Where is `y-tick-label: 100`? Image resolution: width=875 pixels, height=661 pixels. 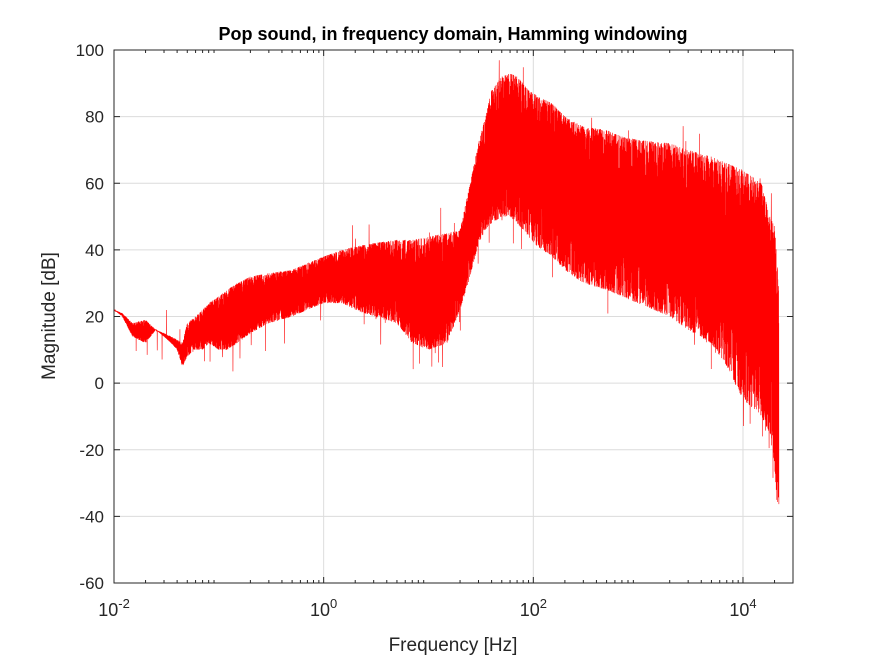 y-tick-label: 100 is located at coordinates (90, 50).